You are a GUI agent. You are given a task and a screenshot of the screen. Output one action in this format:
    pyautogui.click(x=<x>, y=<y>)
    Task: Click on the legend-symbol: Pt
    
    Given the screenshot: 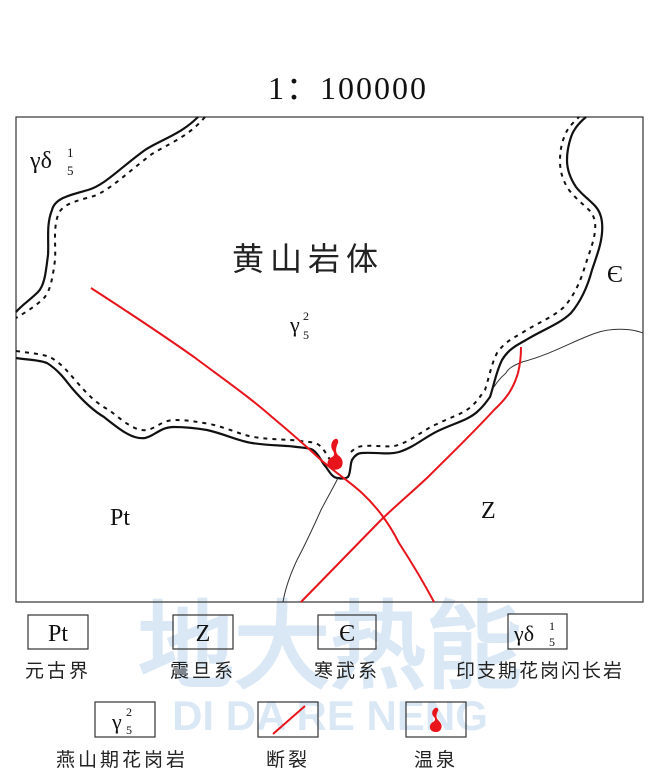 What is the action you would take?
    pyautogui.click(x=58, y=634)
    